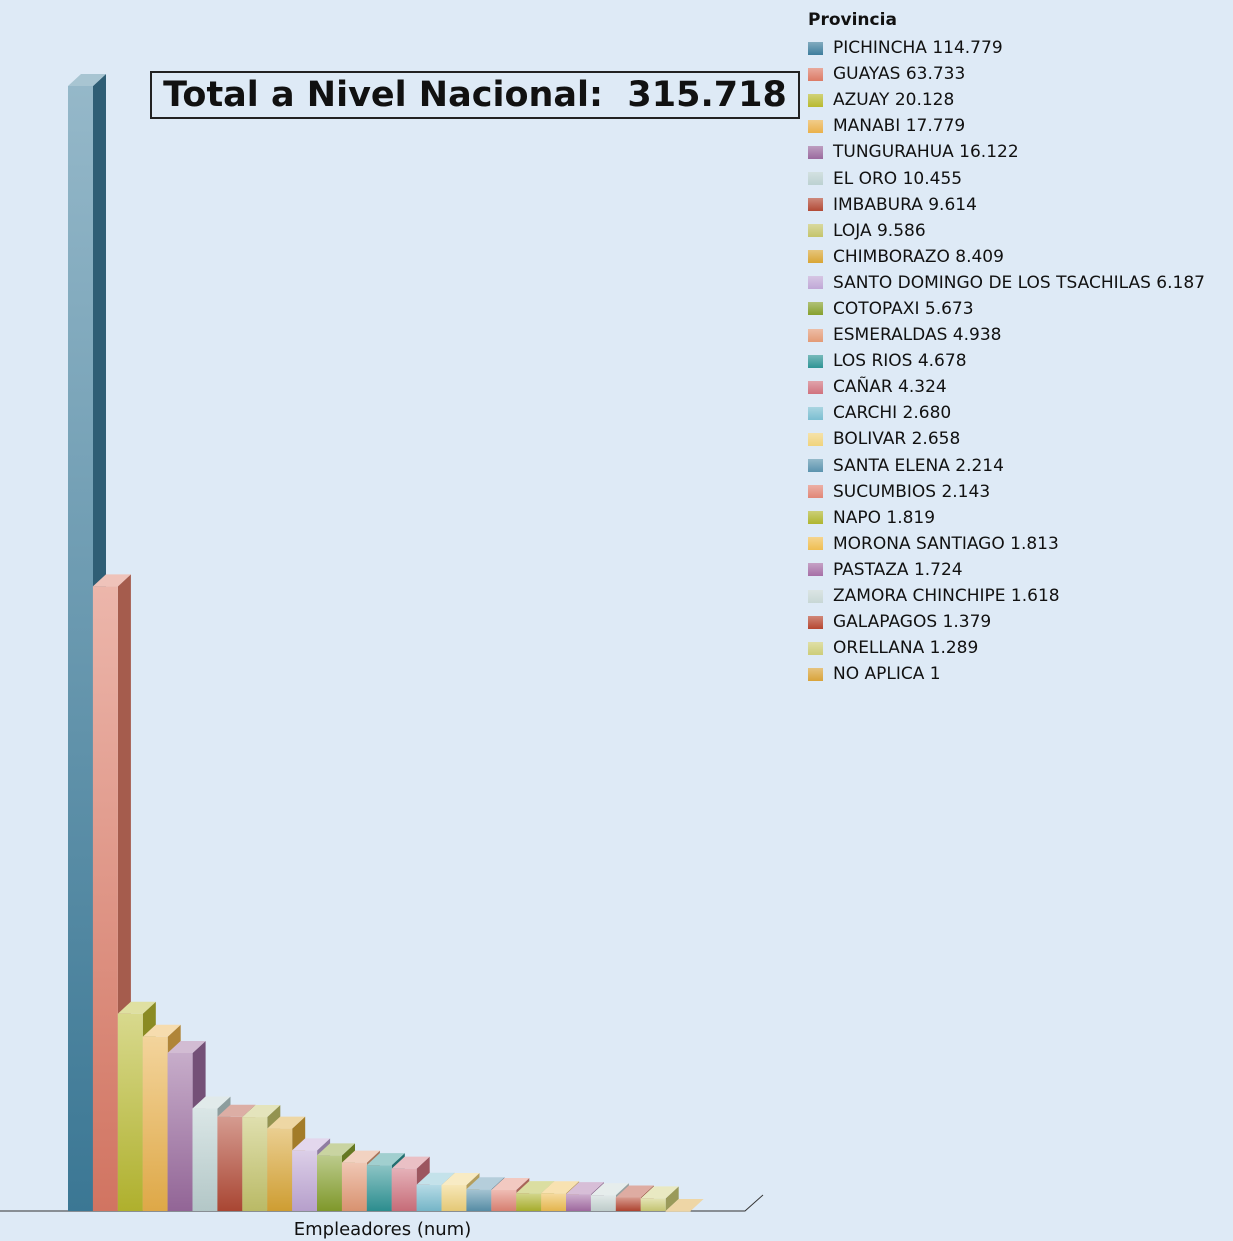 Image resolution: width=1233 pixels, height=1241 pixels. Describe the element at coordinates (897, 439) in the screenshot. I see `legend-label: BOLIVAR 2.658` at that location.